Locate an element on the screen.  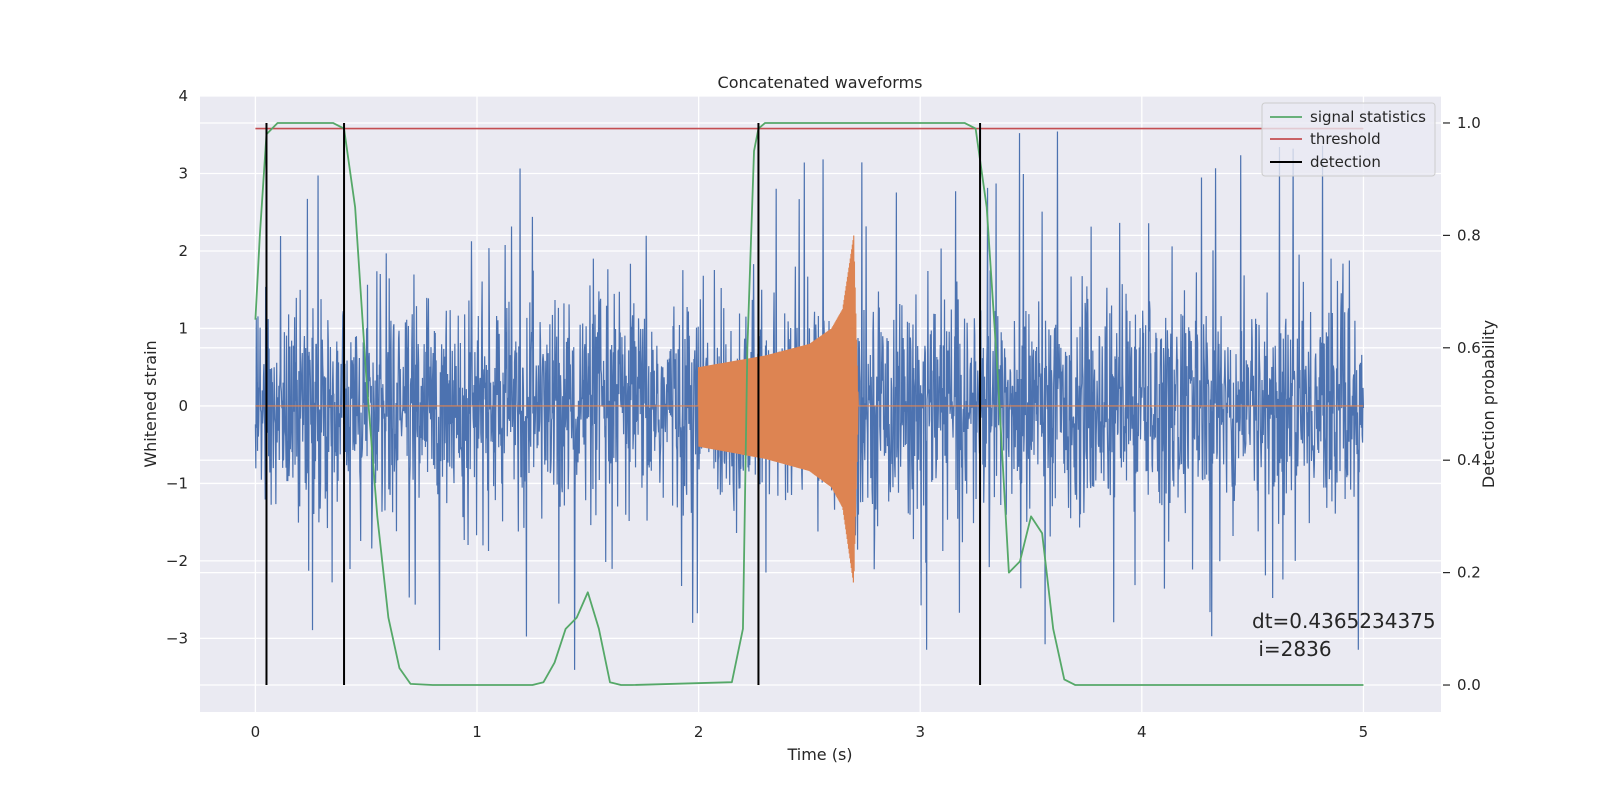
legend-label-threshold: threshold is located at coordinates (1345, 139).